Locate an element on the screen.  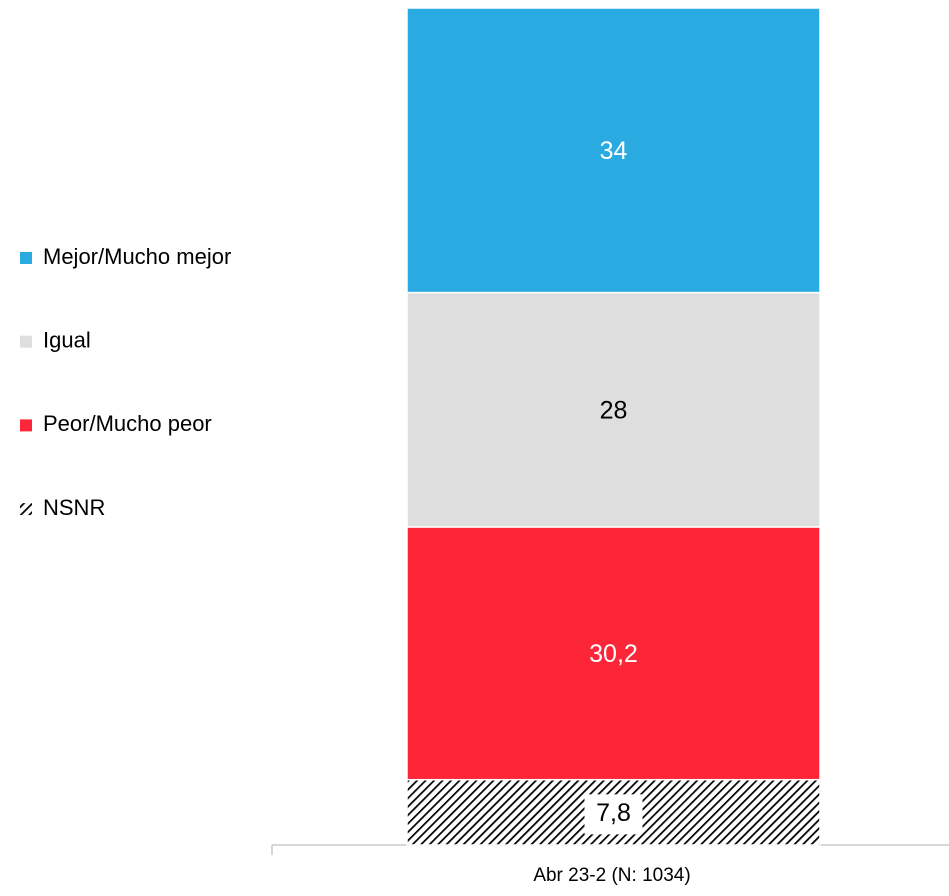
data-label: 34 is located at coordinates (614, 151).